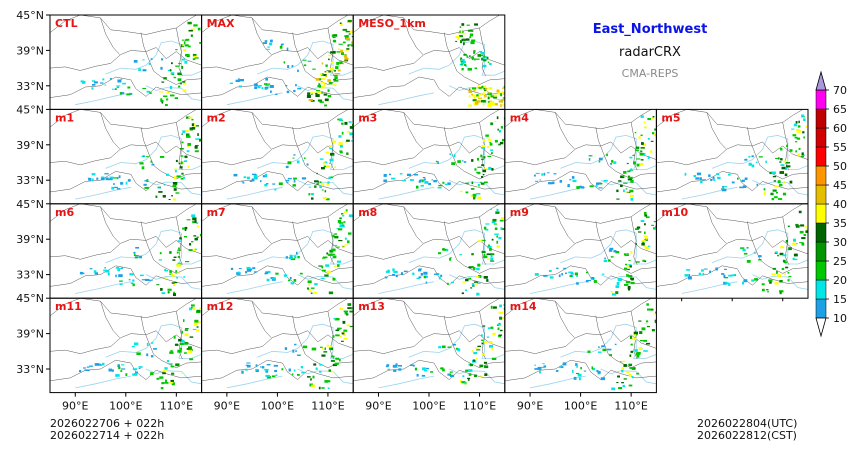 This screenshot has width=860, height=456. Describe the element at coordinates (519, 117) in the screenshot. I see `panel-label: m4` at that location.